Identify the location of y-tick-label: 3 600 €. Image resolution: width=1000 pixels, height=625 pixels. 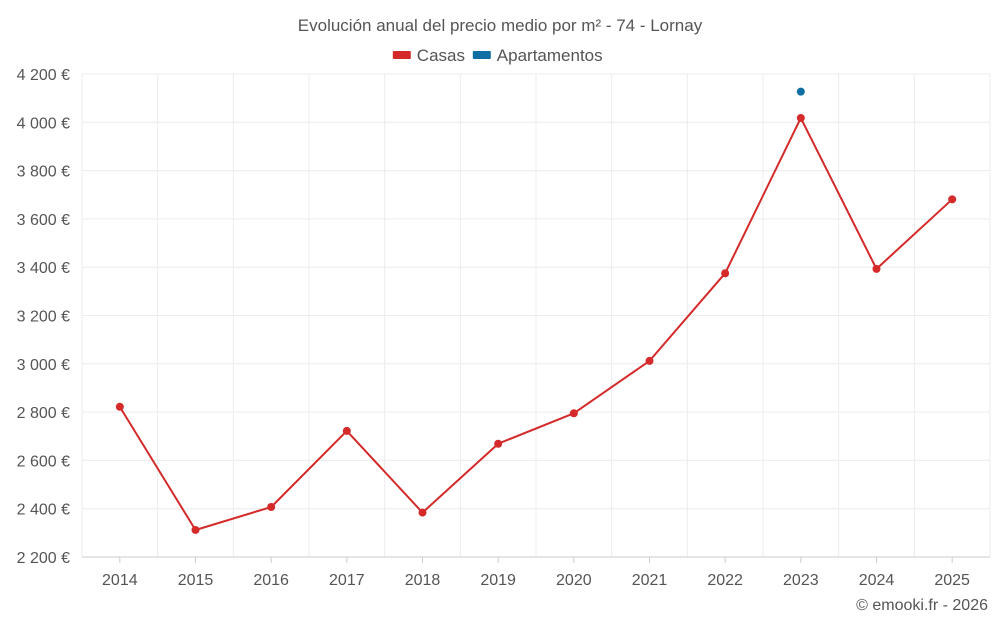
(43, 220).